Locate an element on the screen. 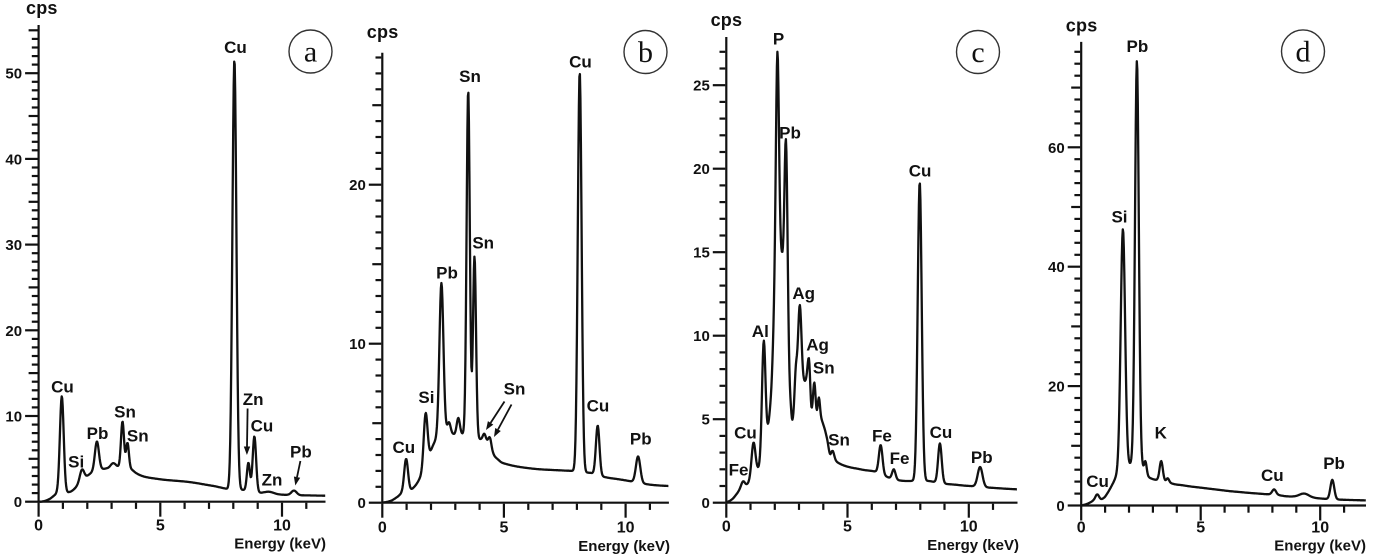 The width and height of the screenshot is (1373, 558). svg-text: c is located at coordinates (977, 52).